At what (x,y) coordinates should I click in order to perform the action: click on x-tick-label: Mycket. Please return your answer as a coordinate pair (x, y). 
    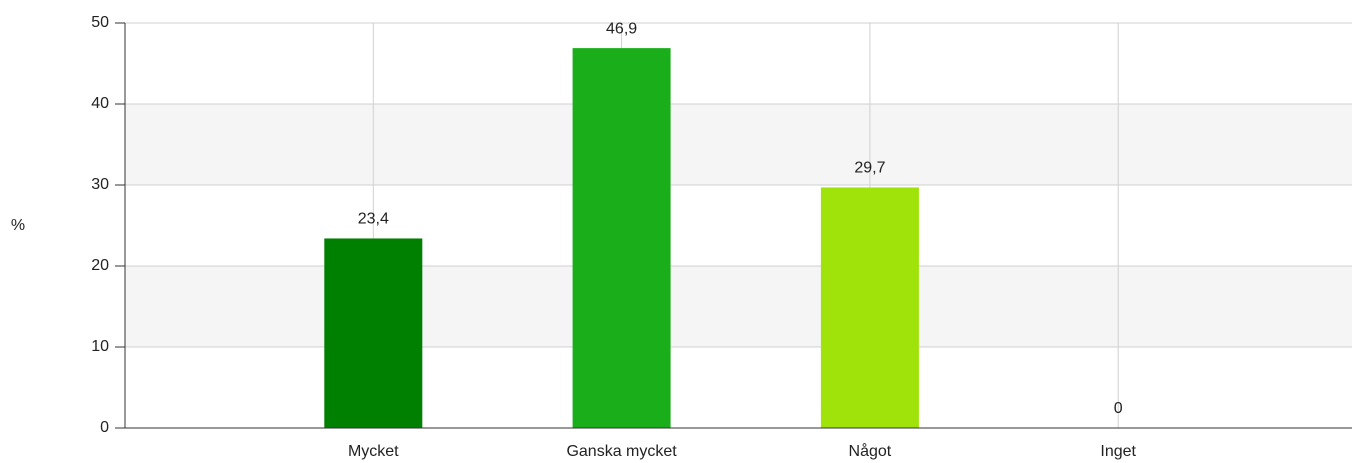
    Looking at the image, I should click on (373, 451).